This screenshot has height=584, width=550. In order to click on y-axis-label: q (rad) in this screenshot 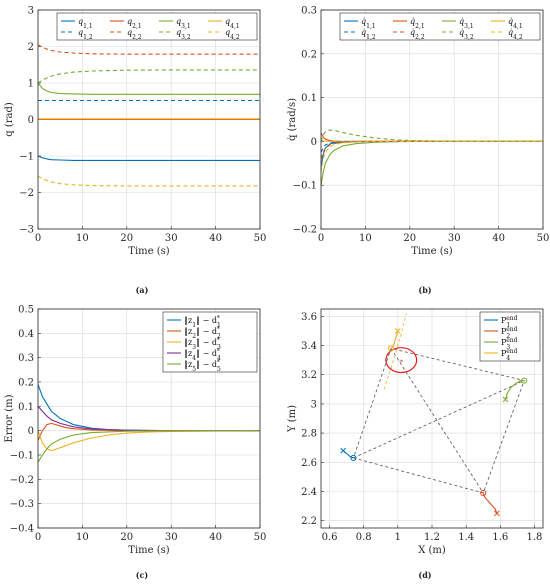, I will do `click(9, 119)`.